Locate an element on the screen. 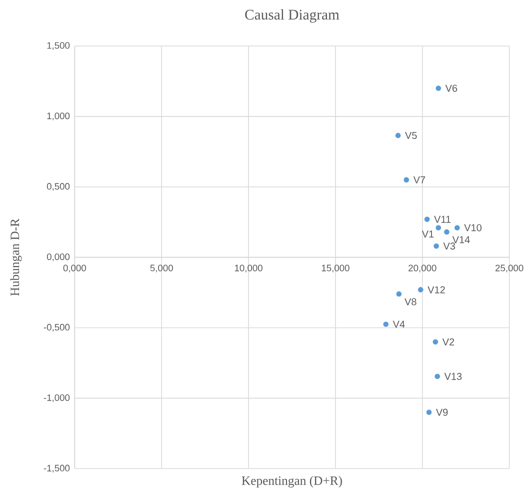 This screenshot has width=526, height=490. x-tick-label: 5,000 is located at coordinates (161, 268).